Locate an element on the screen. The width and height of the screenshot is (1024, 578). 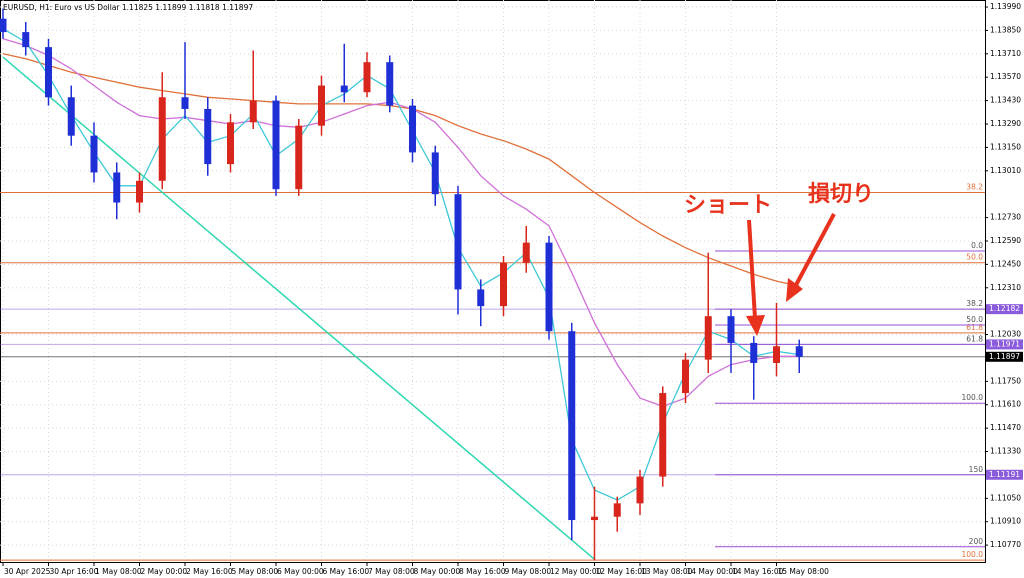
y-tick-label: 1.13570 is located at coordinates (1005, 76).